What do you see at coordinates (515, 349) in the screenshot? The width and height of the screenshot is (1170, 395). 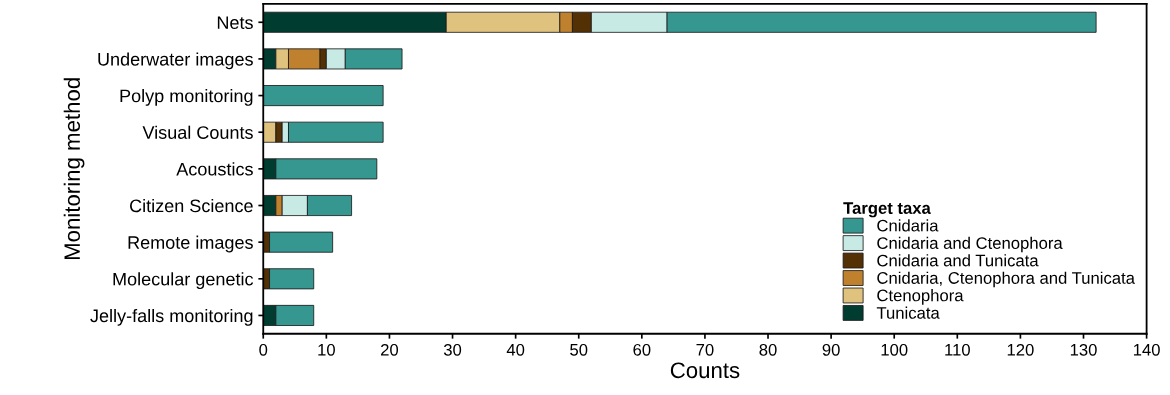 I see `x-tick-label: 40` at bounding box center [515, 349].